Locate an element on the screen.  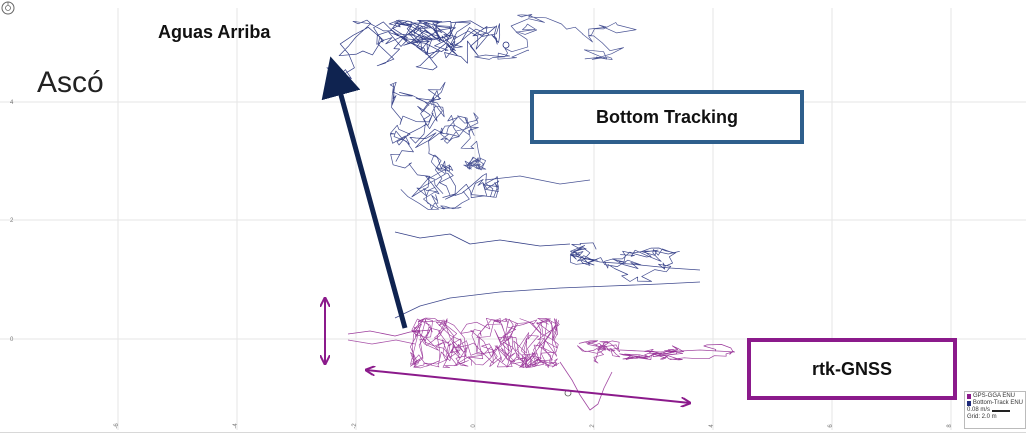
legend-item-bottom-track: Bottom-Track ENU is located at coordinates (995, 403).